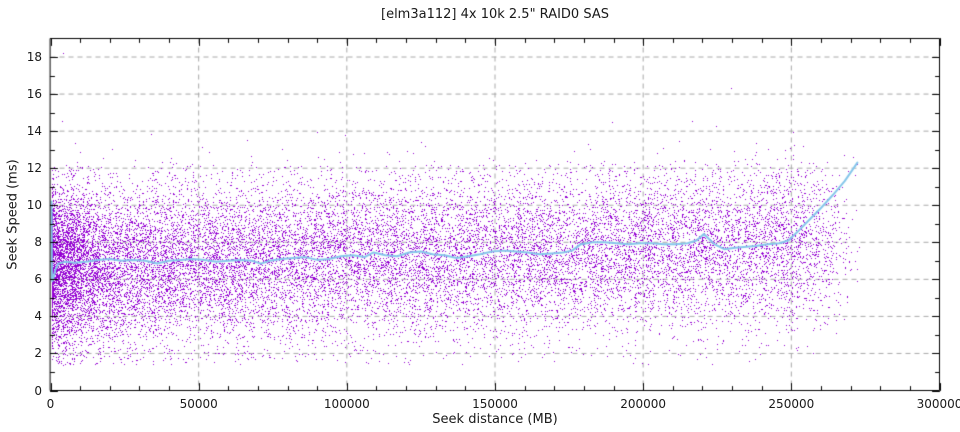 The image size is (960, 432). I want to click on x-axis-label: Seek distance (MB), so click(495, 419).